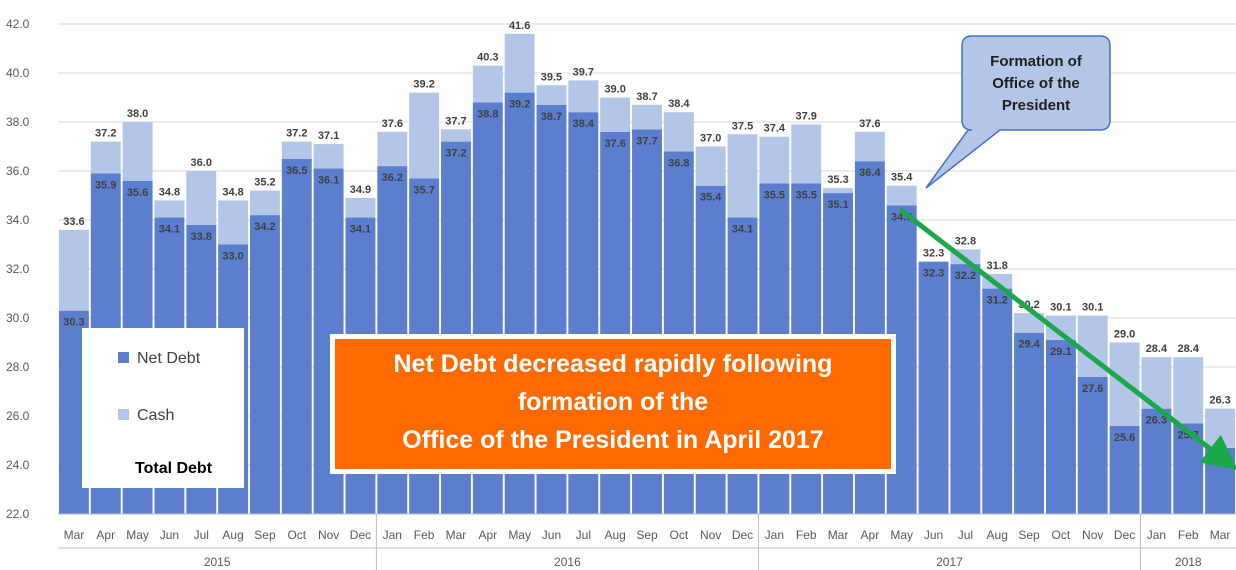 The height and width of the screenshot is (570, 1236). What do you see at coordinates (551, 117) in the screenshot?
I see `net-debt-label: 38.7` at bounding box center [551, 117].